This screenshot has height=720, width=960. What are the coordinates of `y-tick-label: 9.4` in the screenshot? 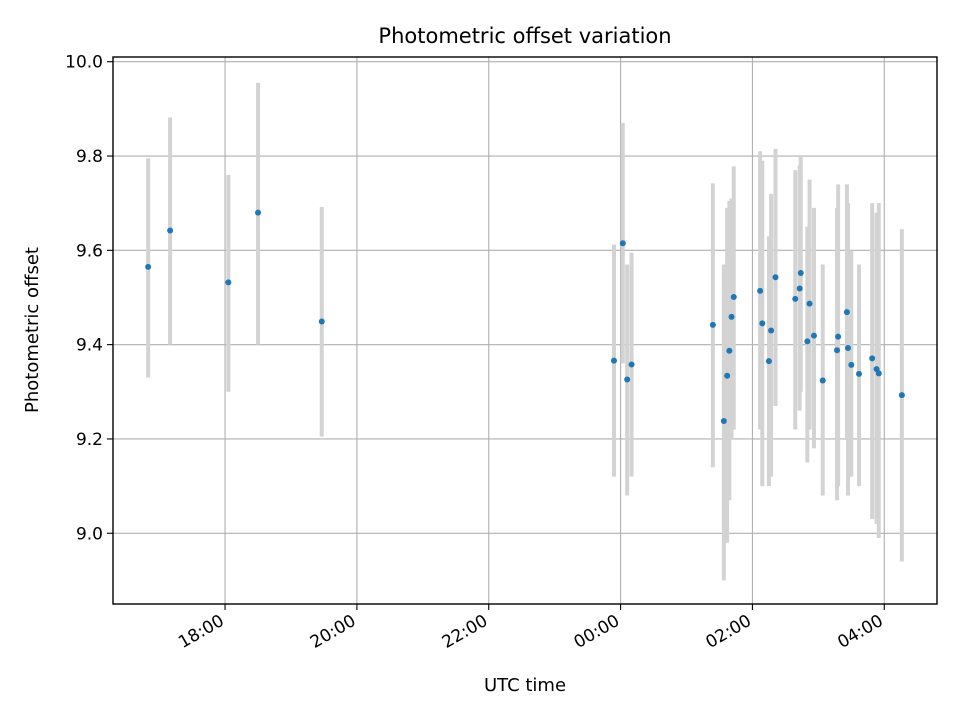 It's located at (89, 346).